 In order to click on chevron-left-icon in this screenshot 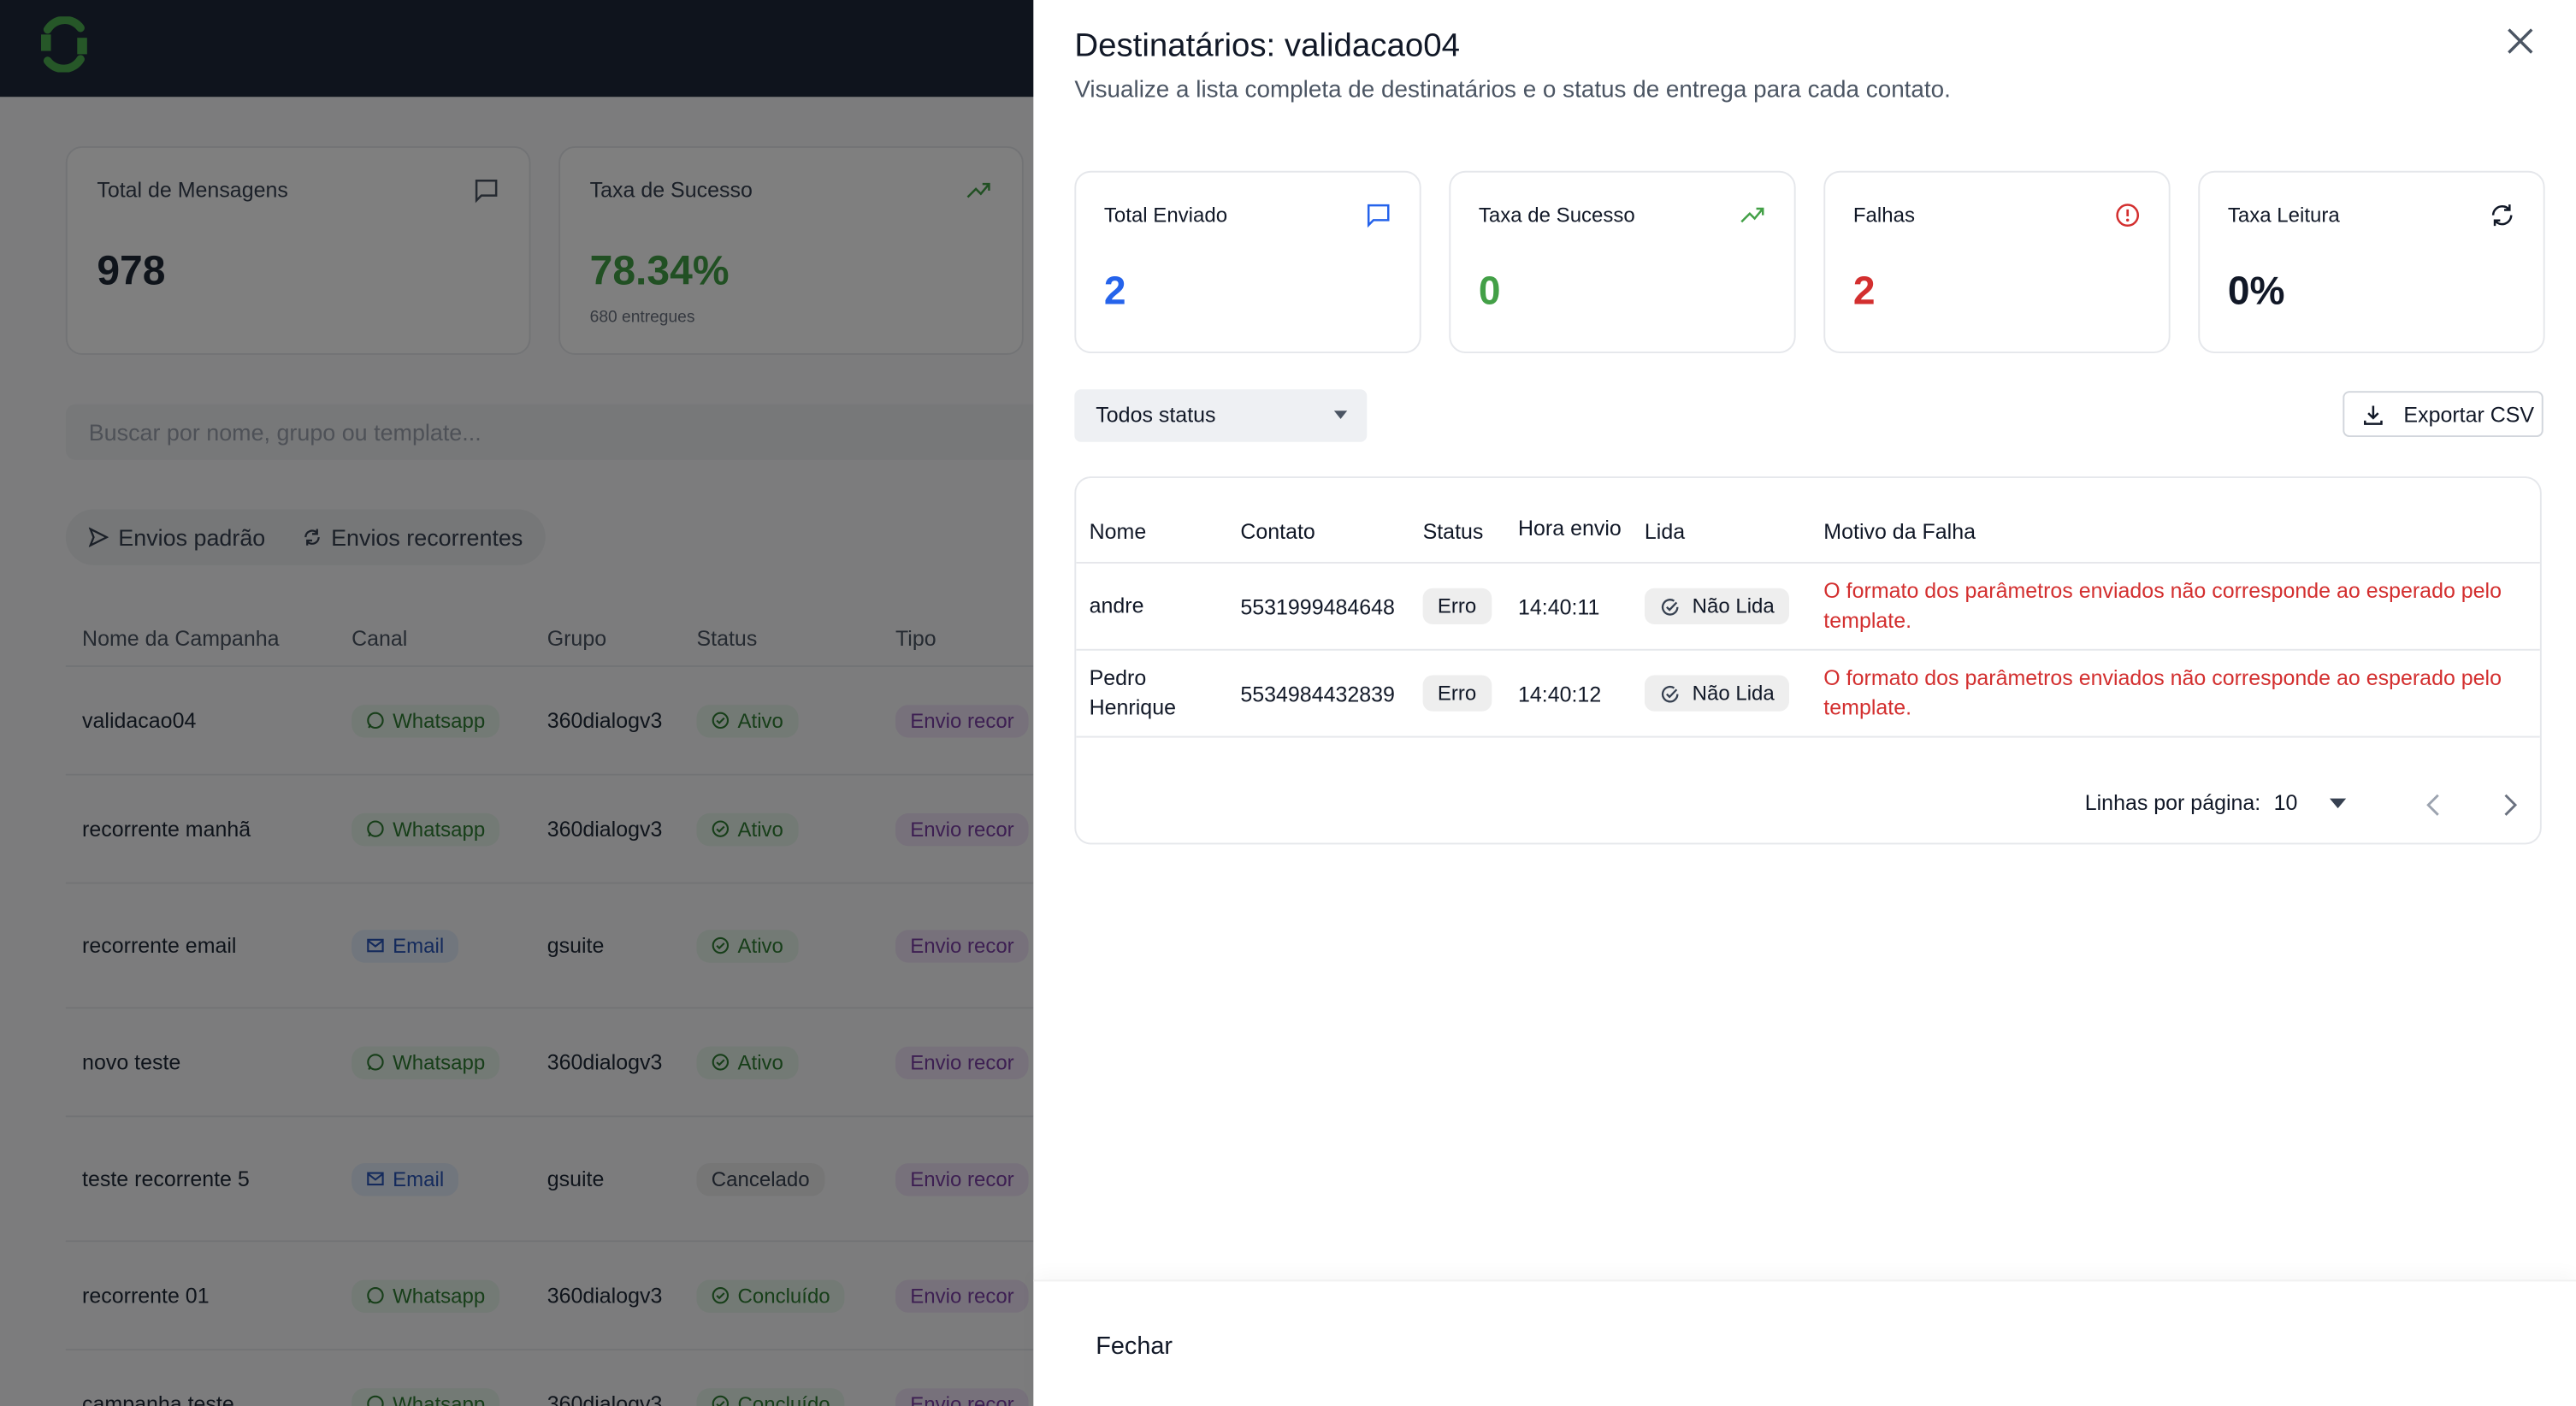, I will do `click(2433, 805)`.